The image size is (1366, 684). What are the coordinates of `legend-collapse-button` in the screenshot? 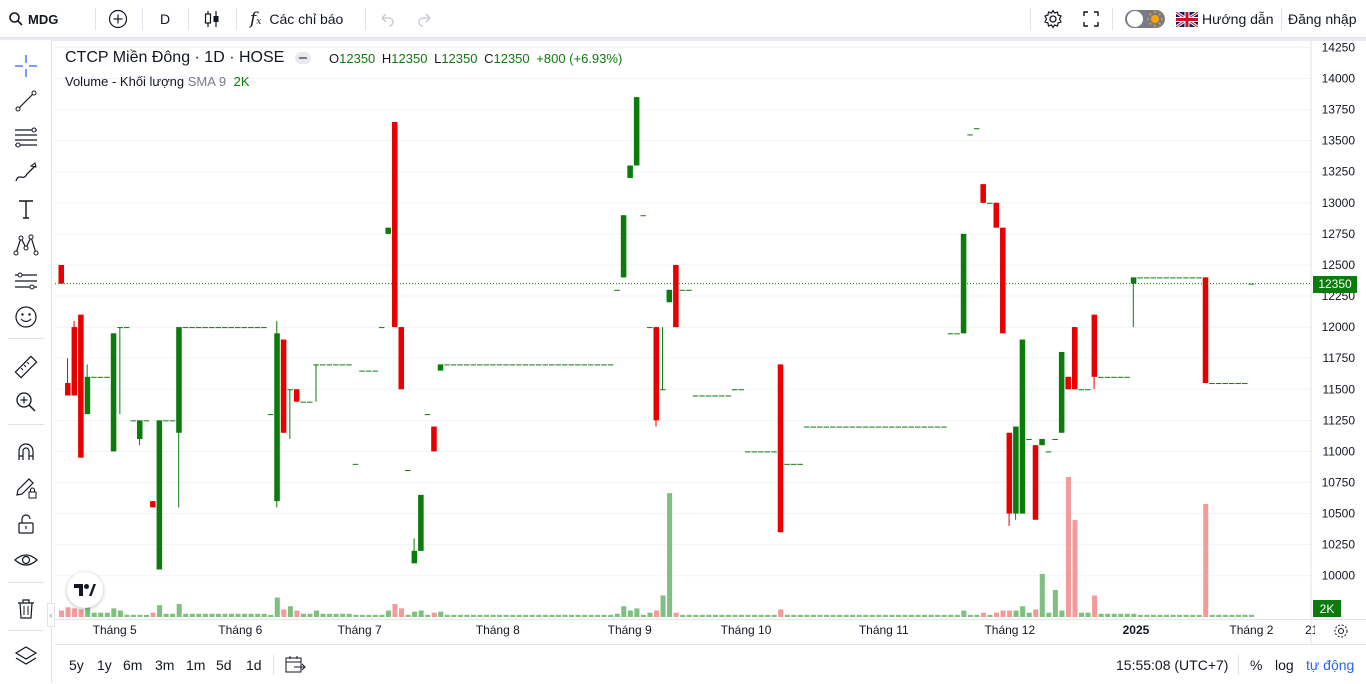 It's located at (303, 58).